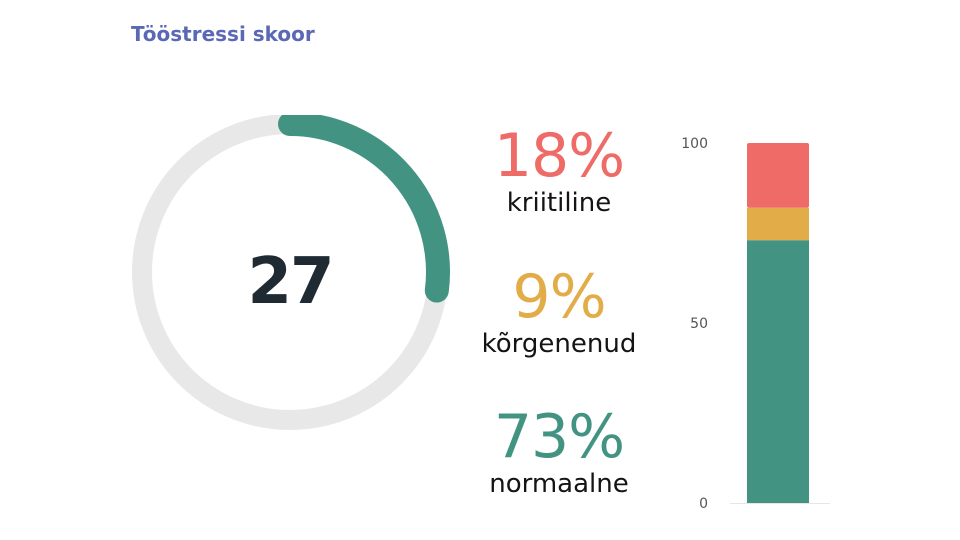 The height and width of the screenshot is (540, 960). What do you see at coordinates (694, 144) in the screenshot?
I see `y-tick-label: 100` at bounding box center [694, 144].